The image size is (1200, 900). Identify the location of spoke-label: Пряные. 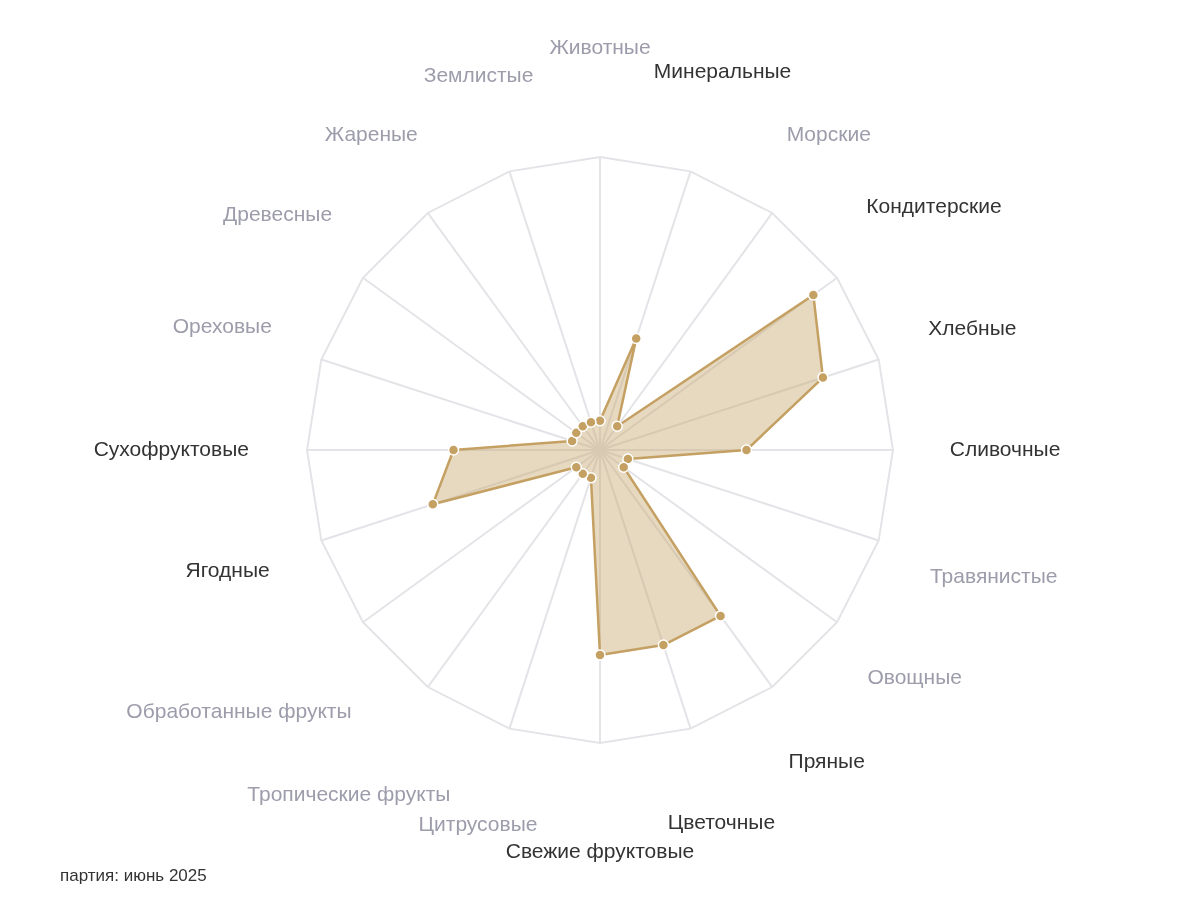
(826, 760).